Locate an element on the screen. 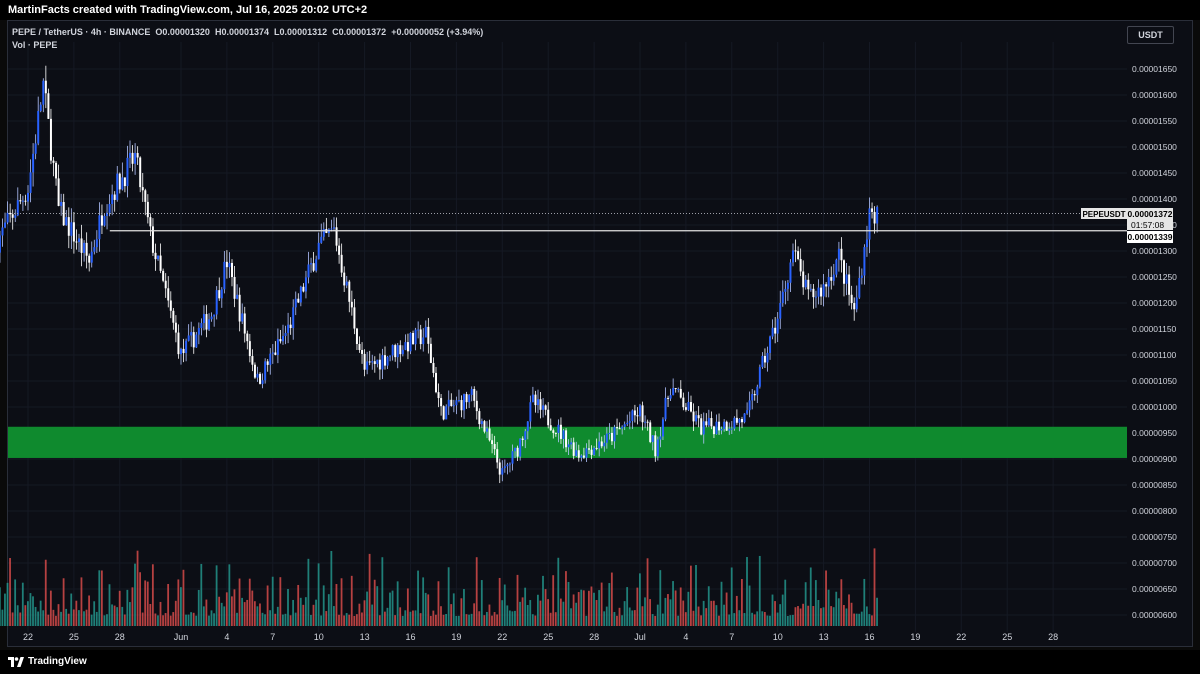 This screenshot has height=674, width=1200. currency-button: USDT is located at coordinates (1150, 35).